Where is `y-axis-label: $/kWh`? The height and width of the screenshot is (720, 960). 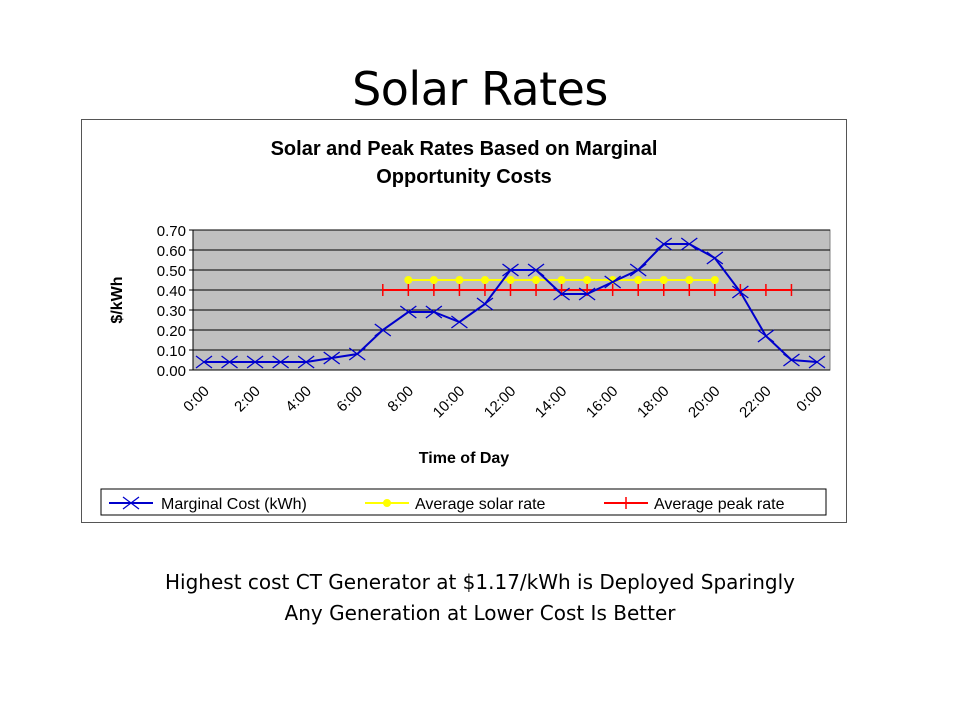
y-axis-label: $/kWh is located at coordinates (117, 299).